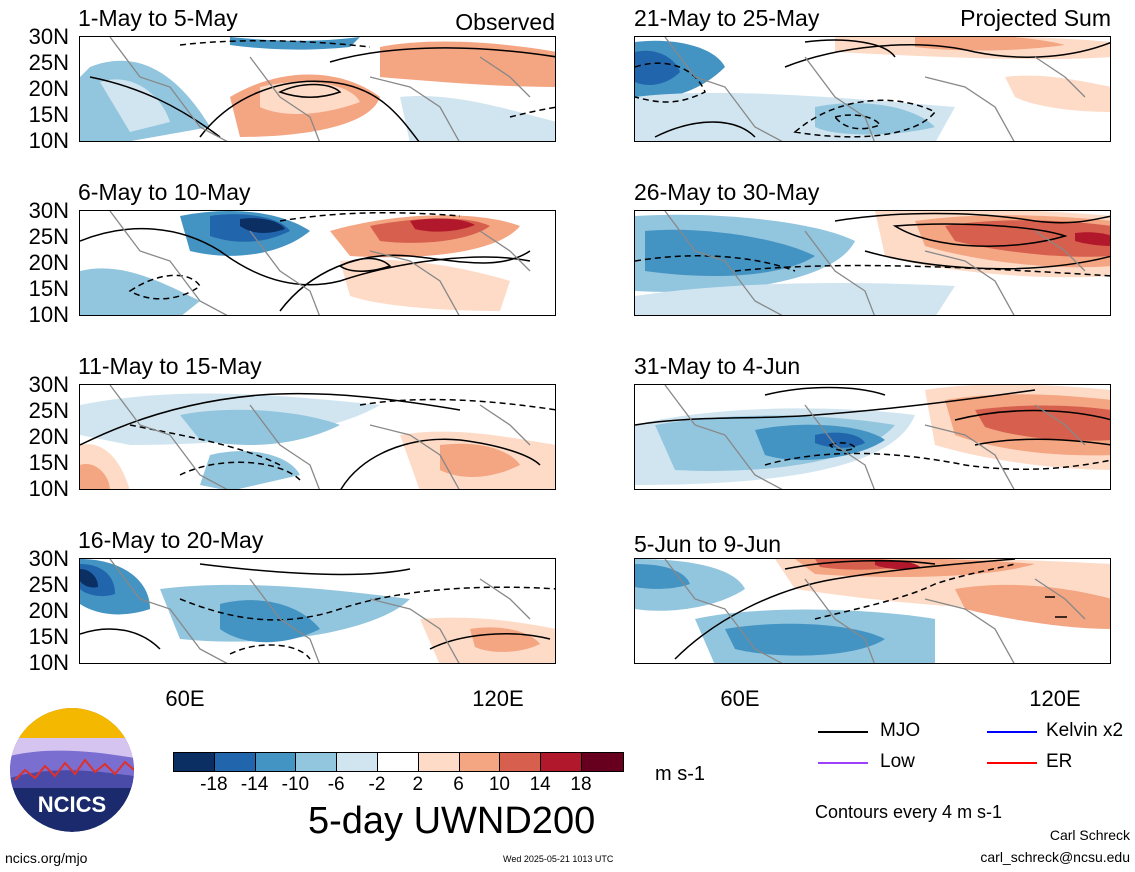 The width and height of the screenshot is (1135, 872). I want to click on panel-title-right-3: 31-May to 4-Jun, so click(717, 366).